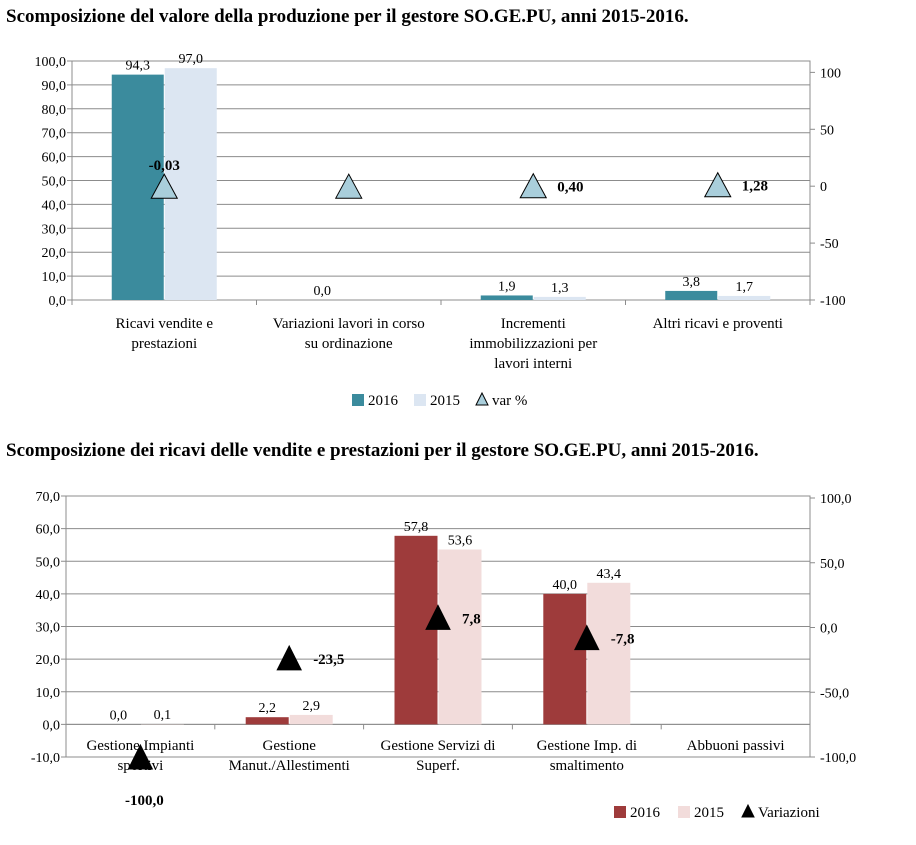  Describe the element at coordinates (163, 715) in the screenshot. I see `data-label-2015: 0,1` at that location.